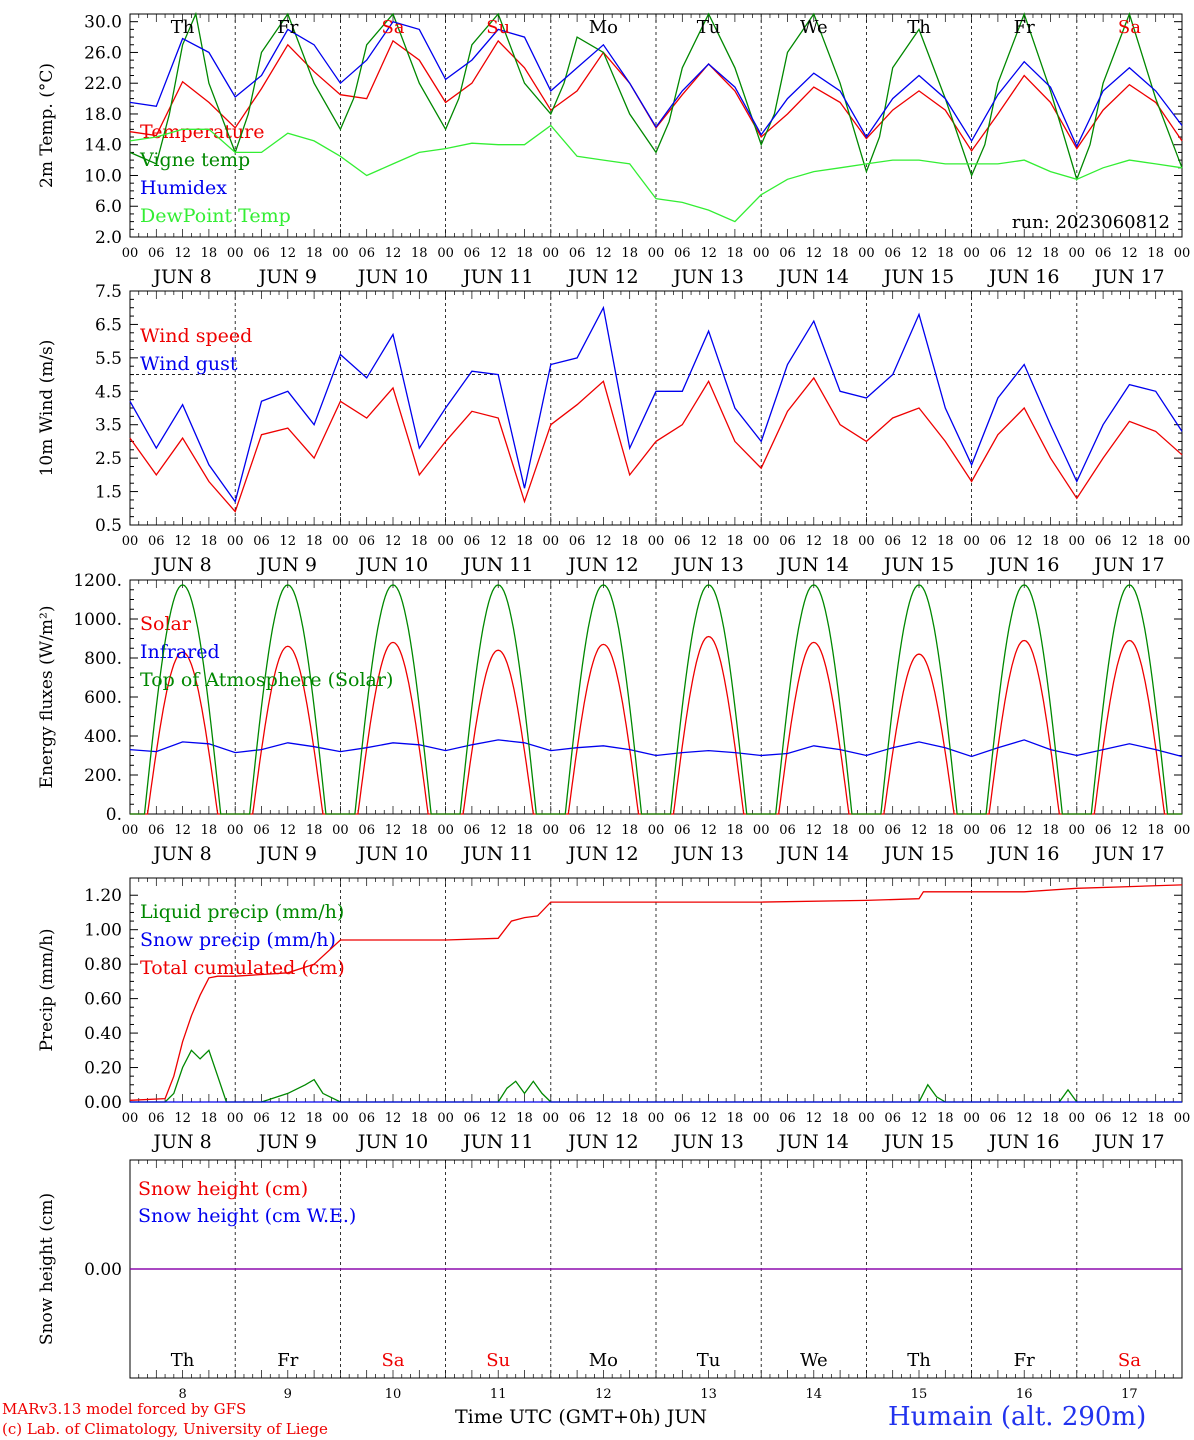  I want to click on y-tick-label: 1.20, so click(103, 896).